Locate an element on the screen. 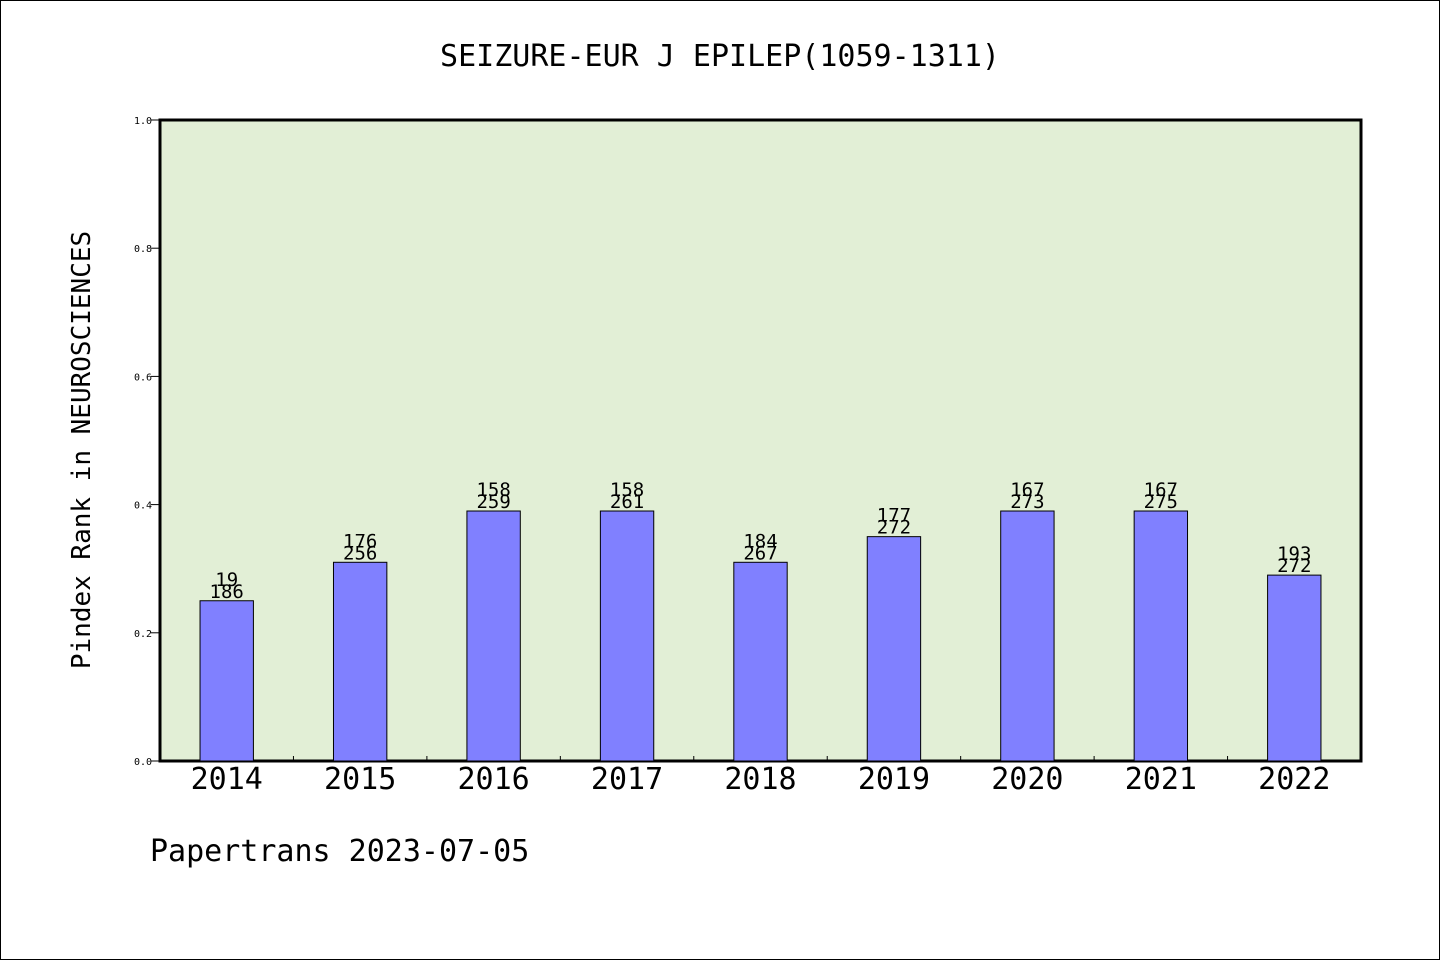  x-tick-label: 2020 is located at coordinates (1027, 779).